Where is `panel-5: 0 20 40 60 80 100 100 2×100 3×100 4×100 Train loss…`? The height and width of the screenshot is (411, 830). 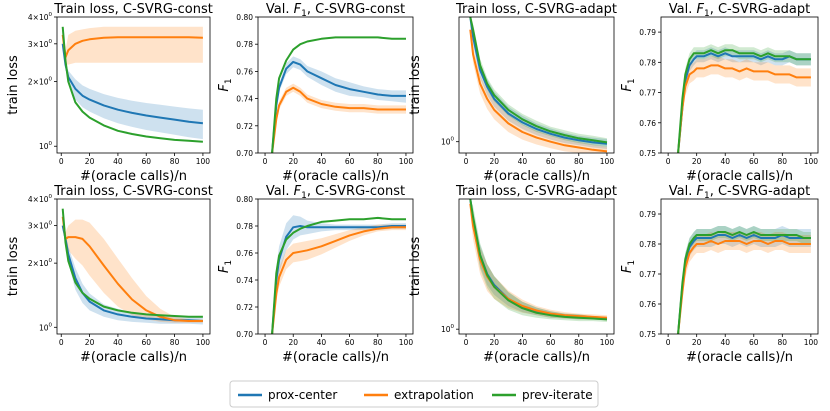 panel-5: 0 20 40 60 80 100 100 2×100 3×100 4×100 Train loss… is located at coordinates (109, 274).